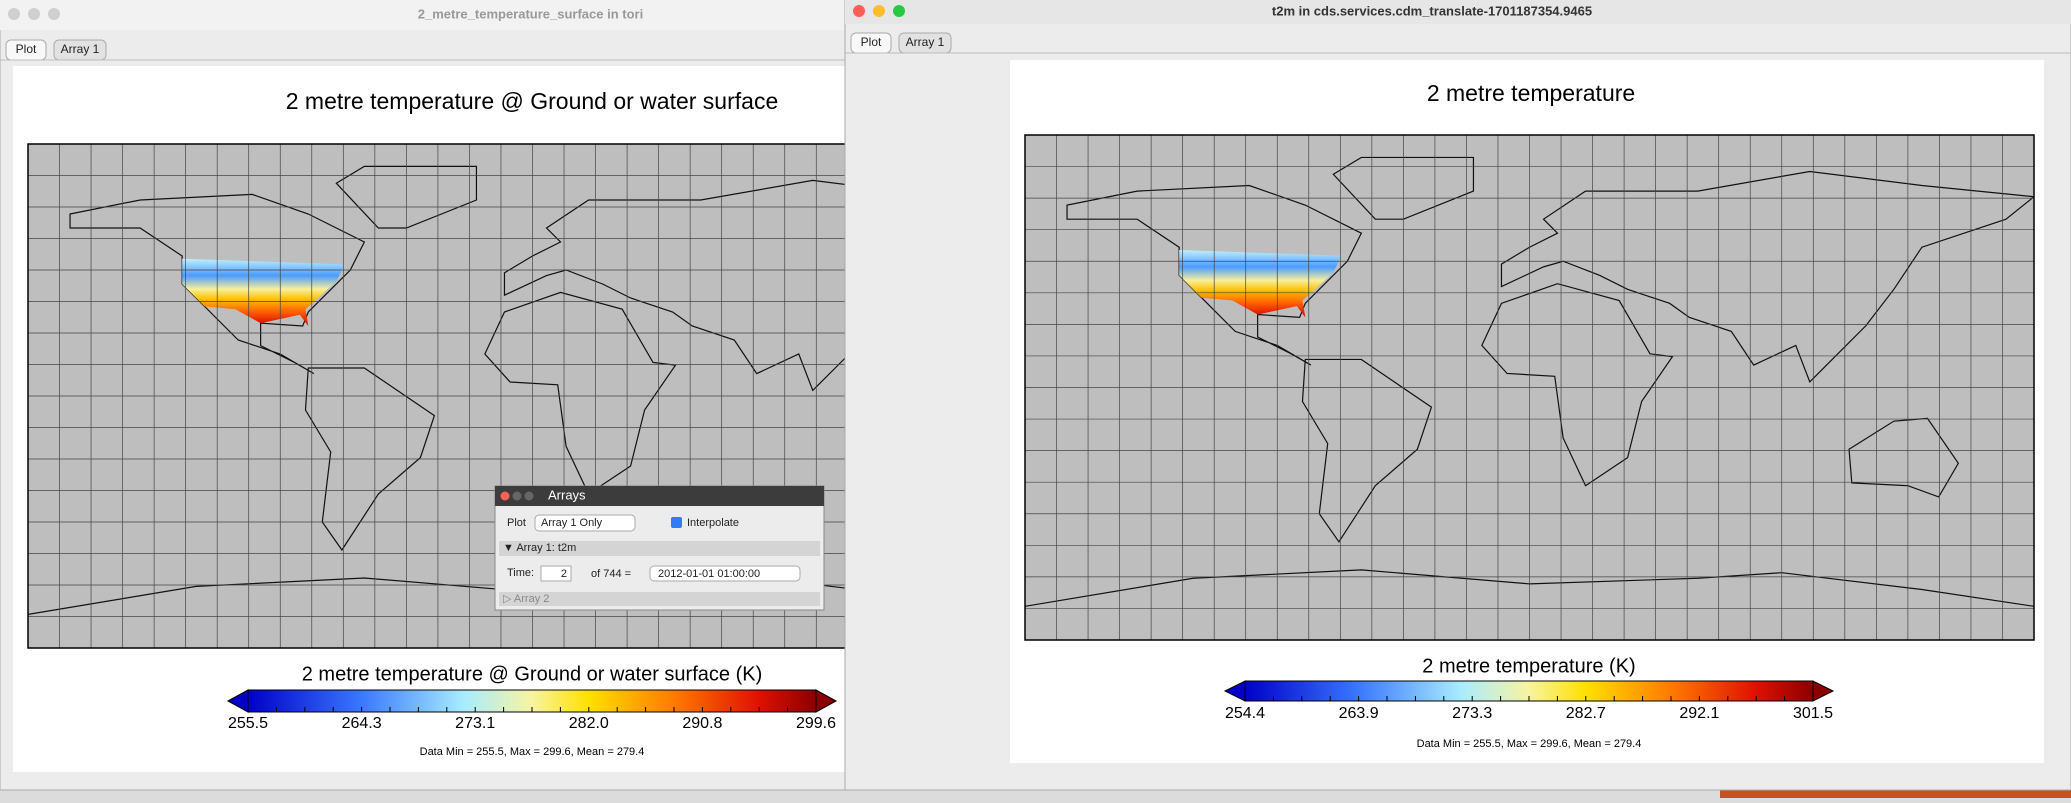 The height and width of the screenshot is (803, 2071). What do you see at coordinates (702, 723) in the screenshot?
I see `colorbar-tick-label: 290.8` at bounding box center [702, 723].